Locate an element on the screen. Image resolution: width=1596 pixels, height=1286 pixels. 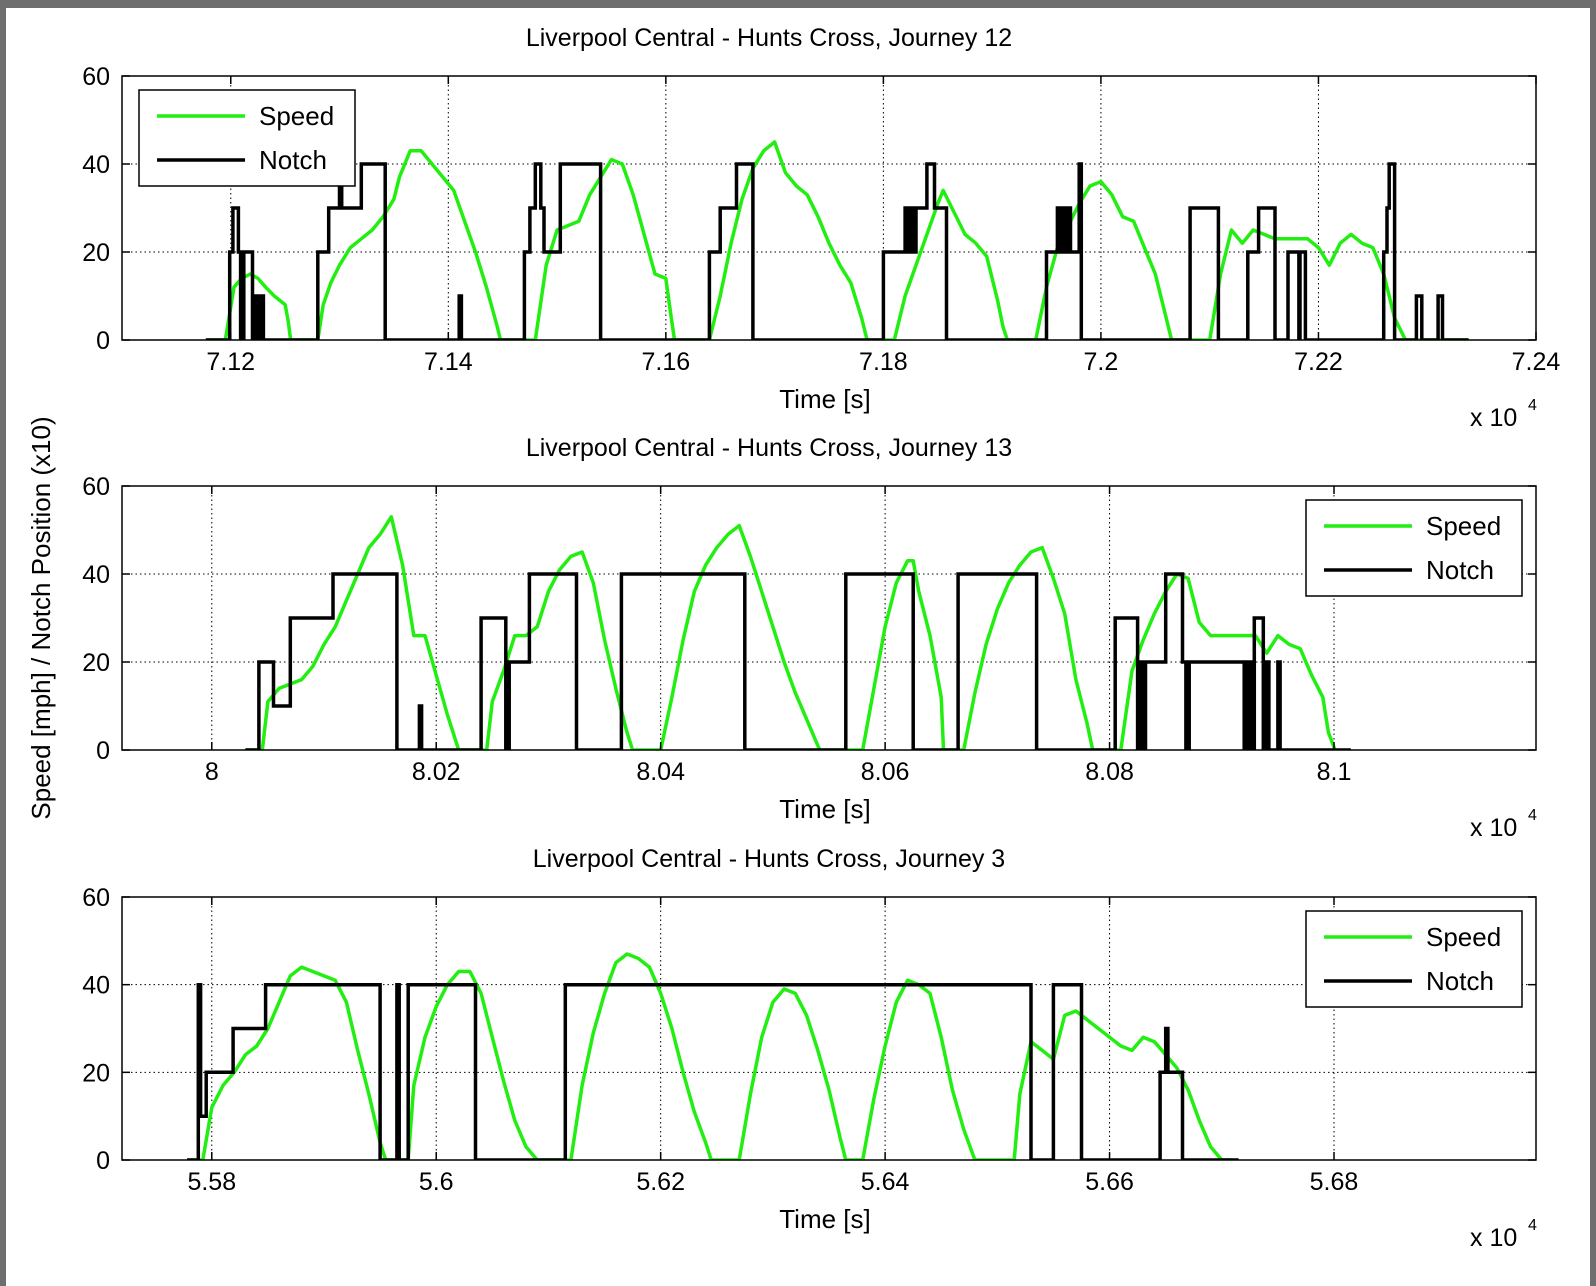
x-tick-label: 8 is located at coordinates (212, 772).